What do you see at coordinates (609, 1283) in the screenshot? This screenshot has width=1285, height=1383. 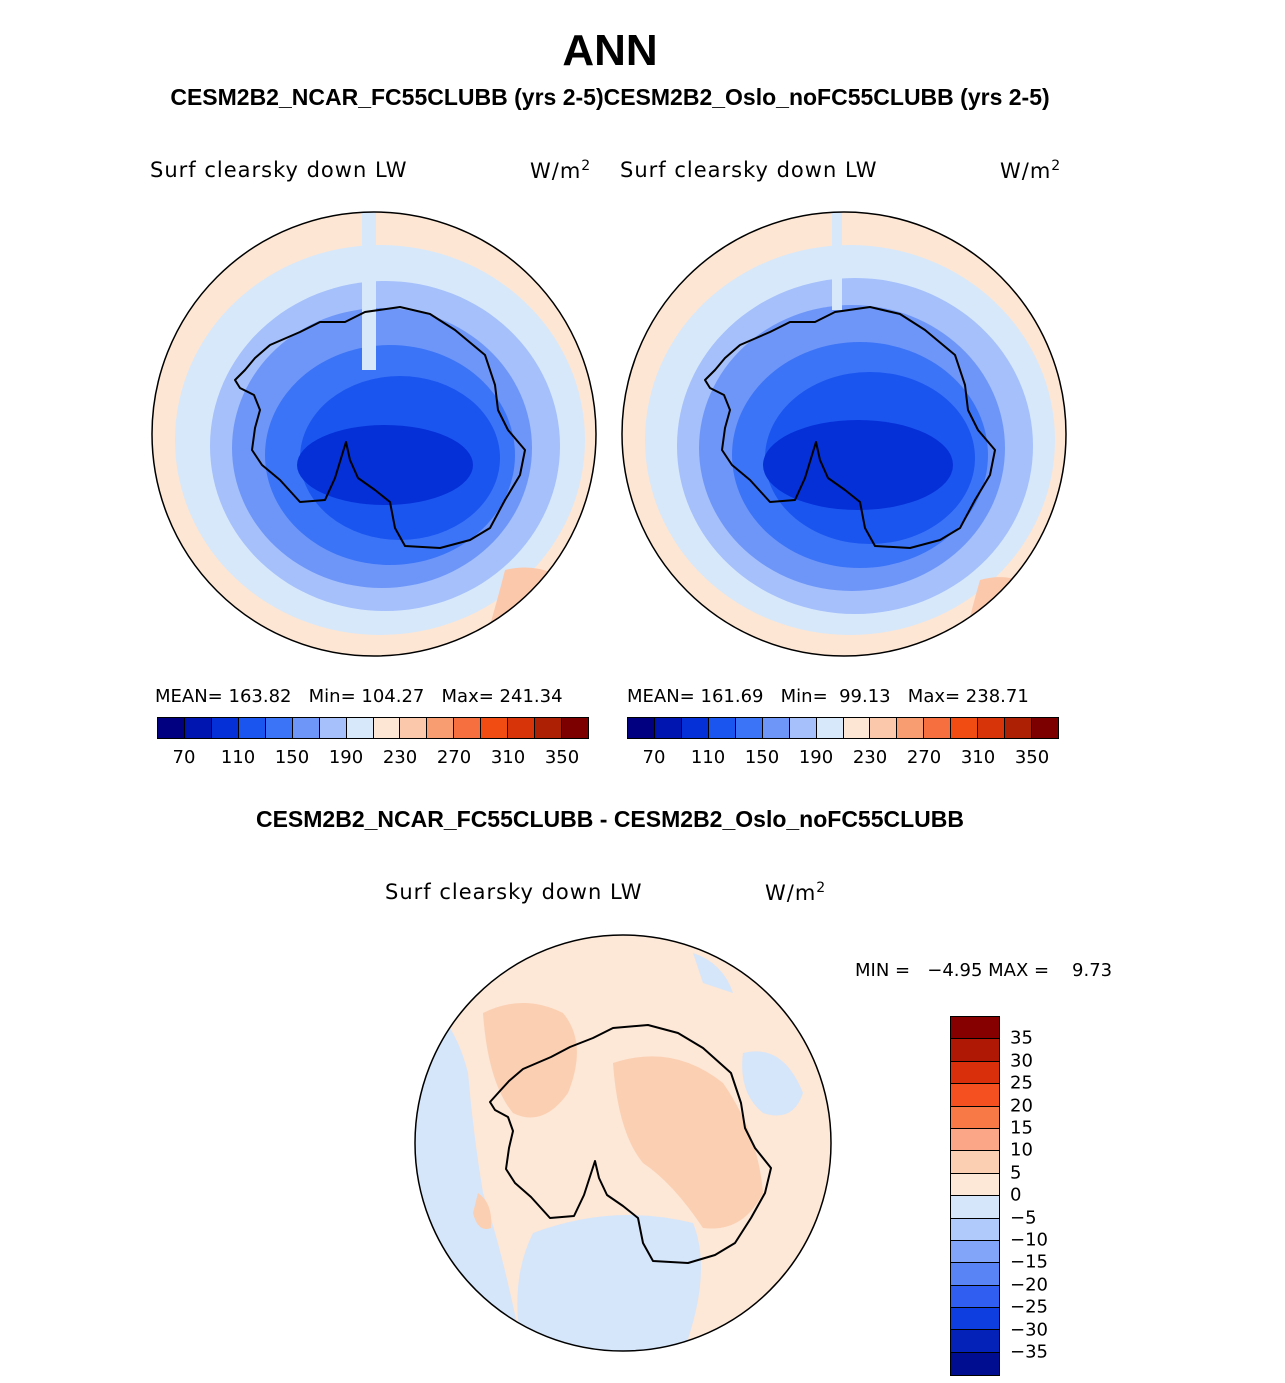 I see `diff-negative-south` at bounding box center [609, 1283].